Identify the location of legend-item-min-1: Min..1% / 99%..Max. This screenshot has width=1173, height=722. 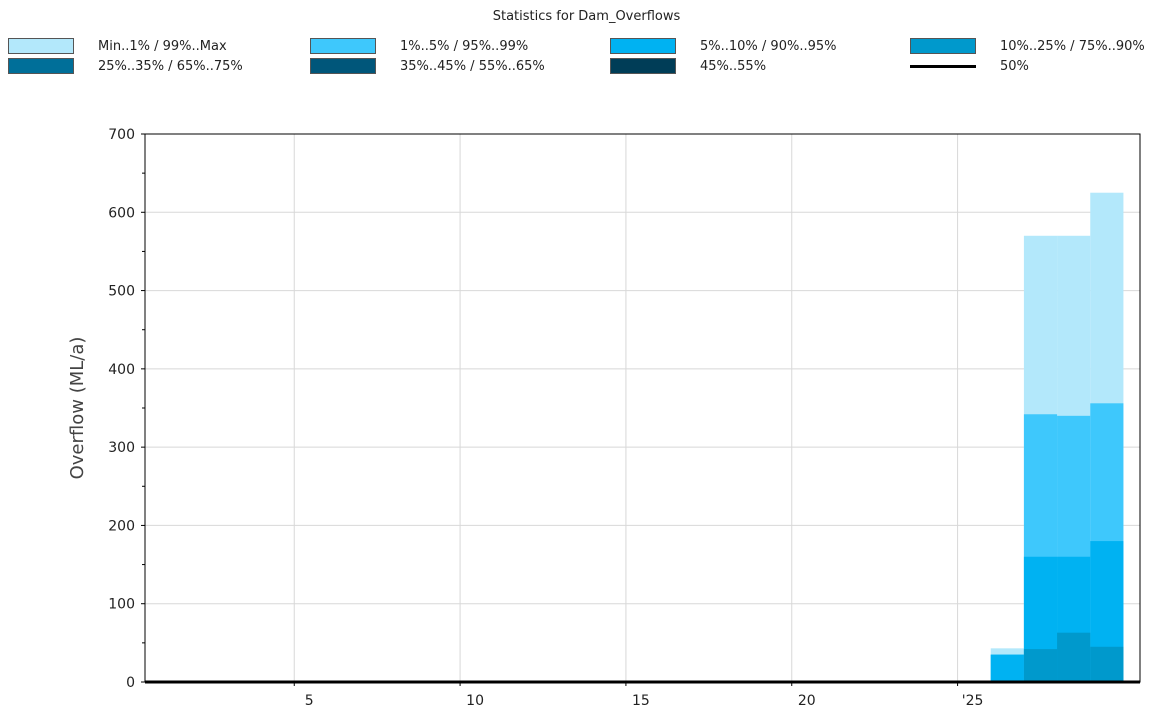
(117, 46).